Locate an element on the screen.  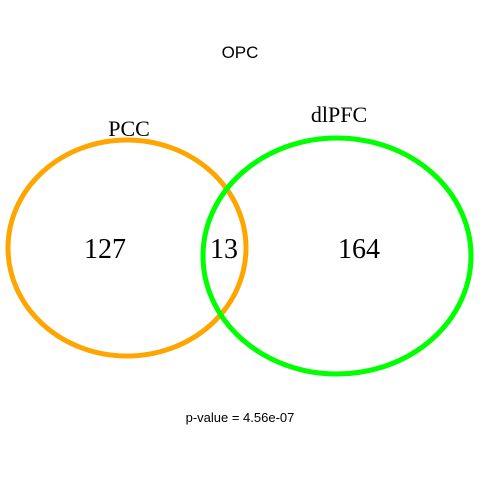
pcc-only-count: 127 is located at coordinates (105, 249).